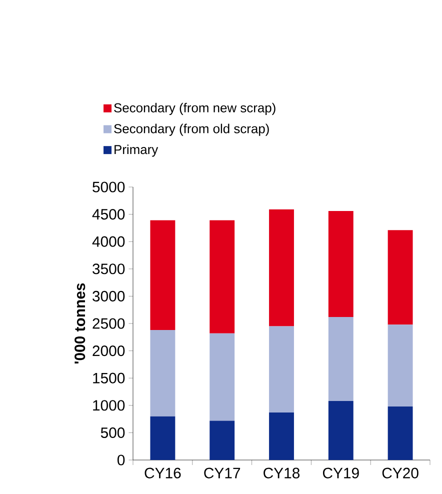 This screenshot has height=494, width=442. Describe the element at coordinates (340, 473) in the screenshot. I see `x-tick-label: CY19` at that location.